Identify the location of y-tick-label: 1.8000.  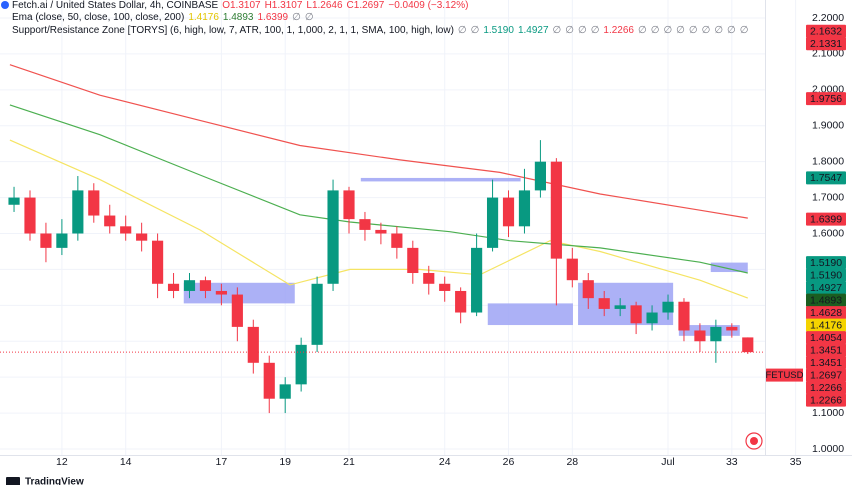
(828, 161).